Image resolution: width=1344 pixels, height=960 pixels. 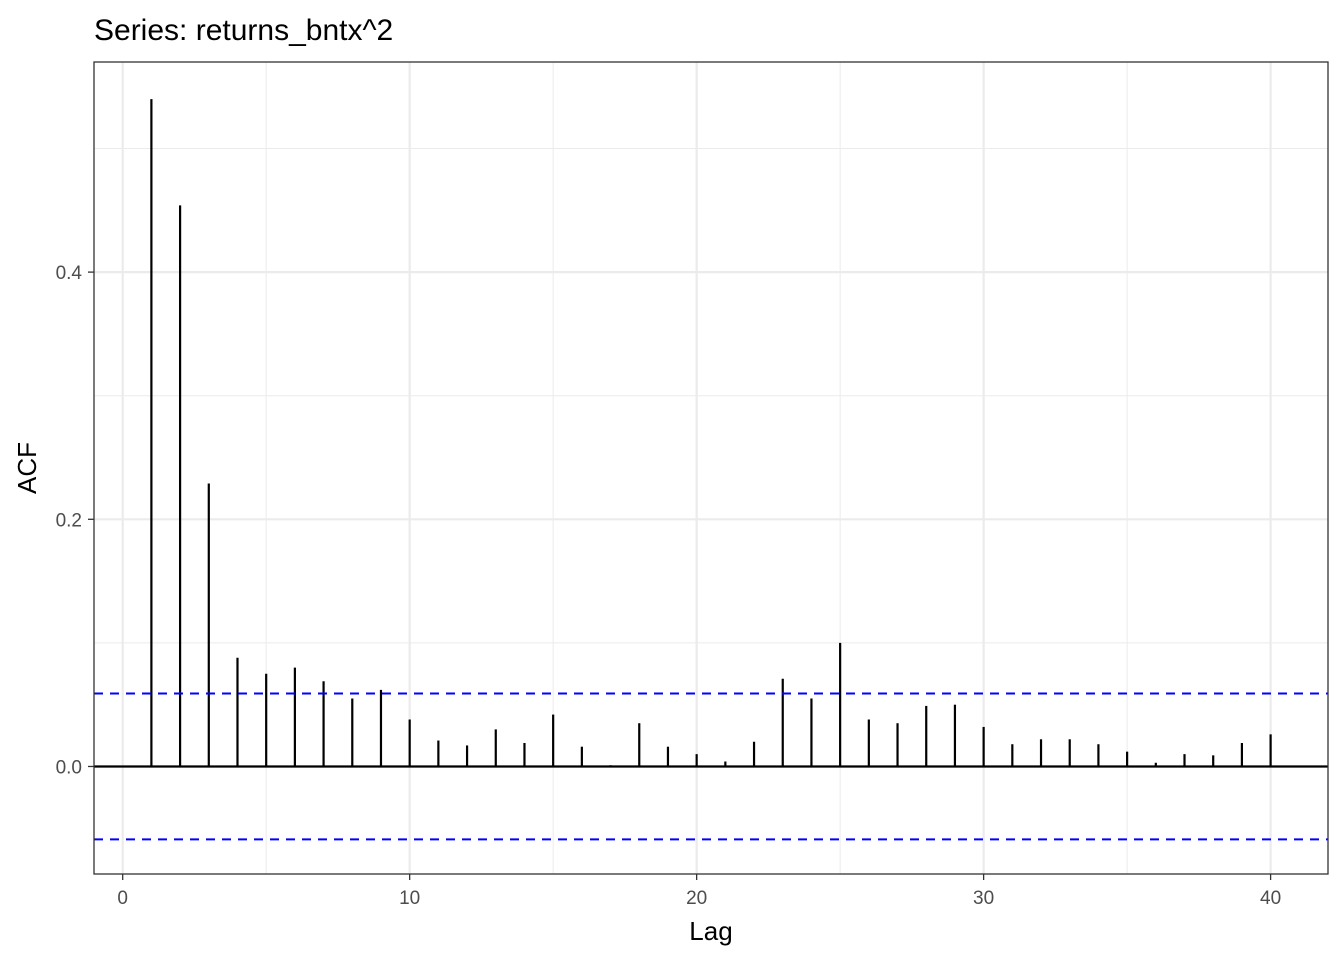 I want to click on confidence-bounds, so click(x=711, y=766).